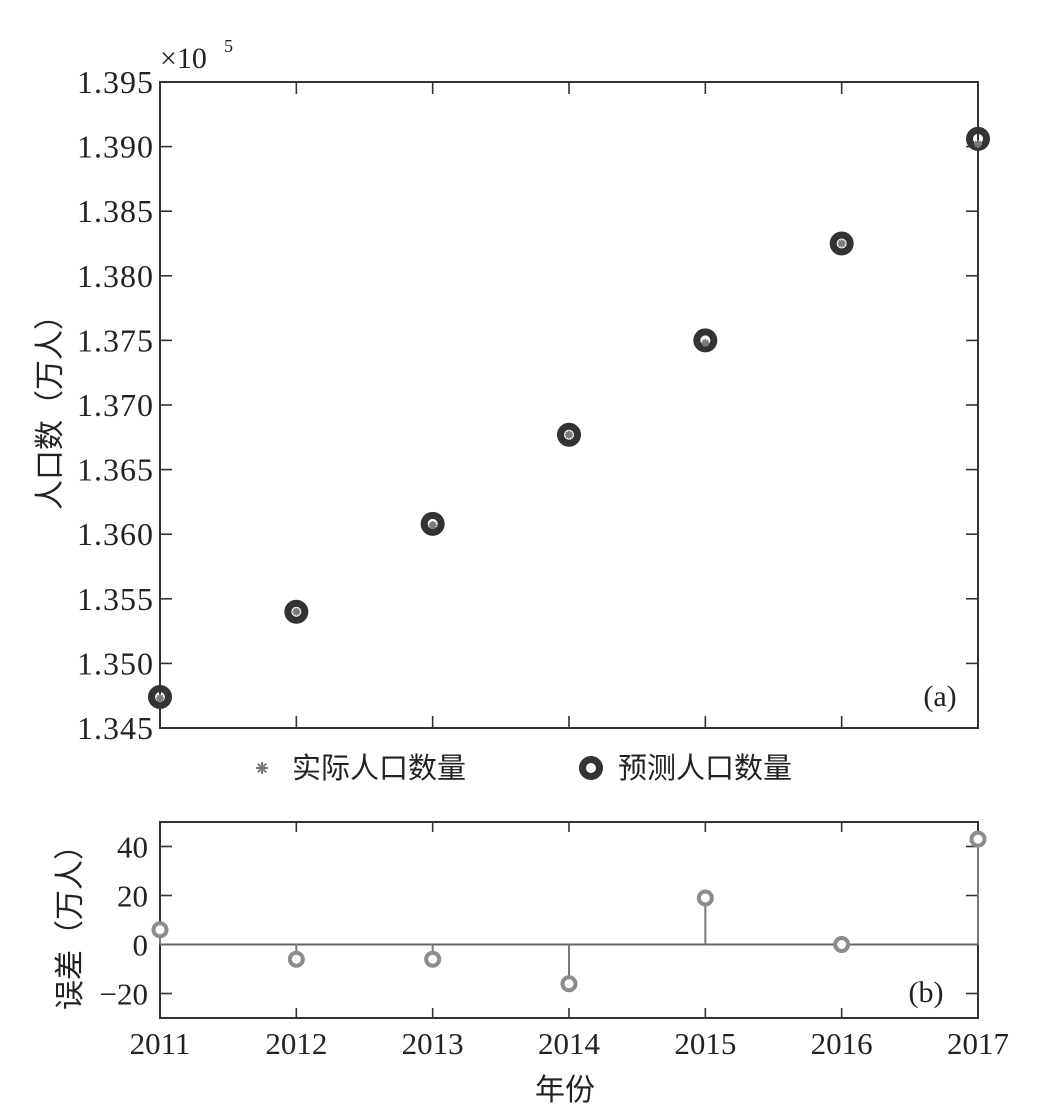 The height and width of the screenshot is (1120, 1051). What do you see at coordinates (115, 276) in the screenshot?
I see `panel-a-y-tick-label: 1.380` at bounding box center [115, 276].